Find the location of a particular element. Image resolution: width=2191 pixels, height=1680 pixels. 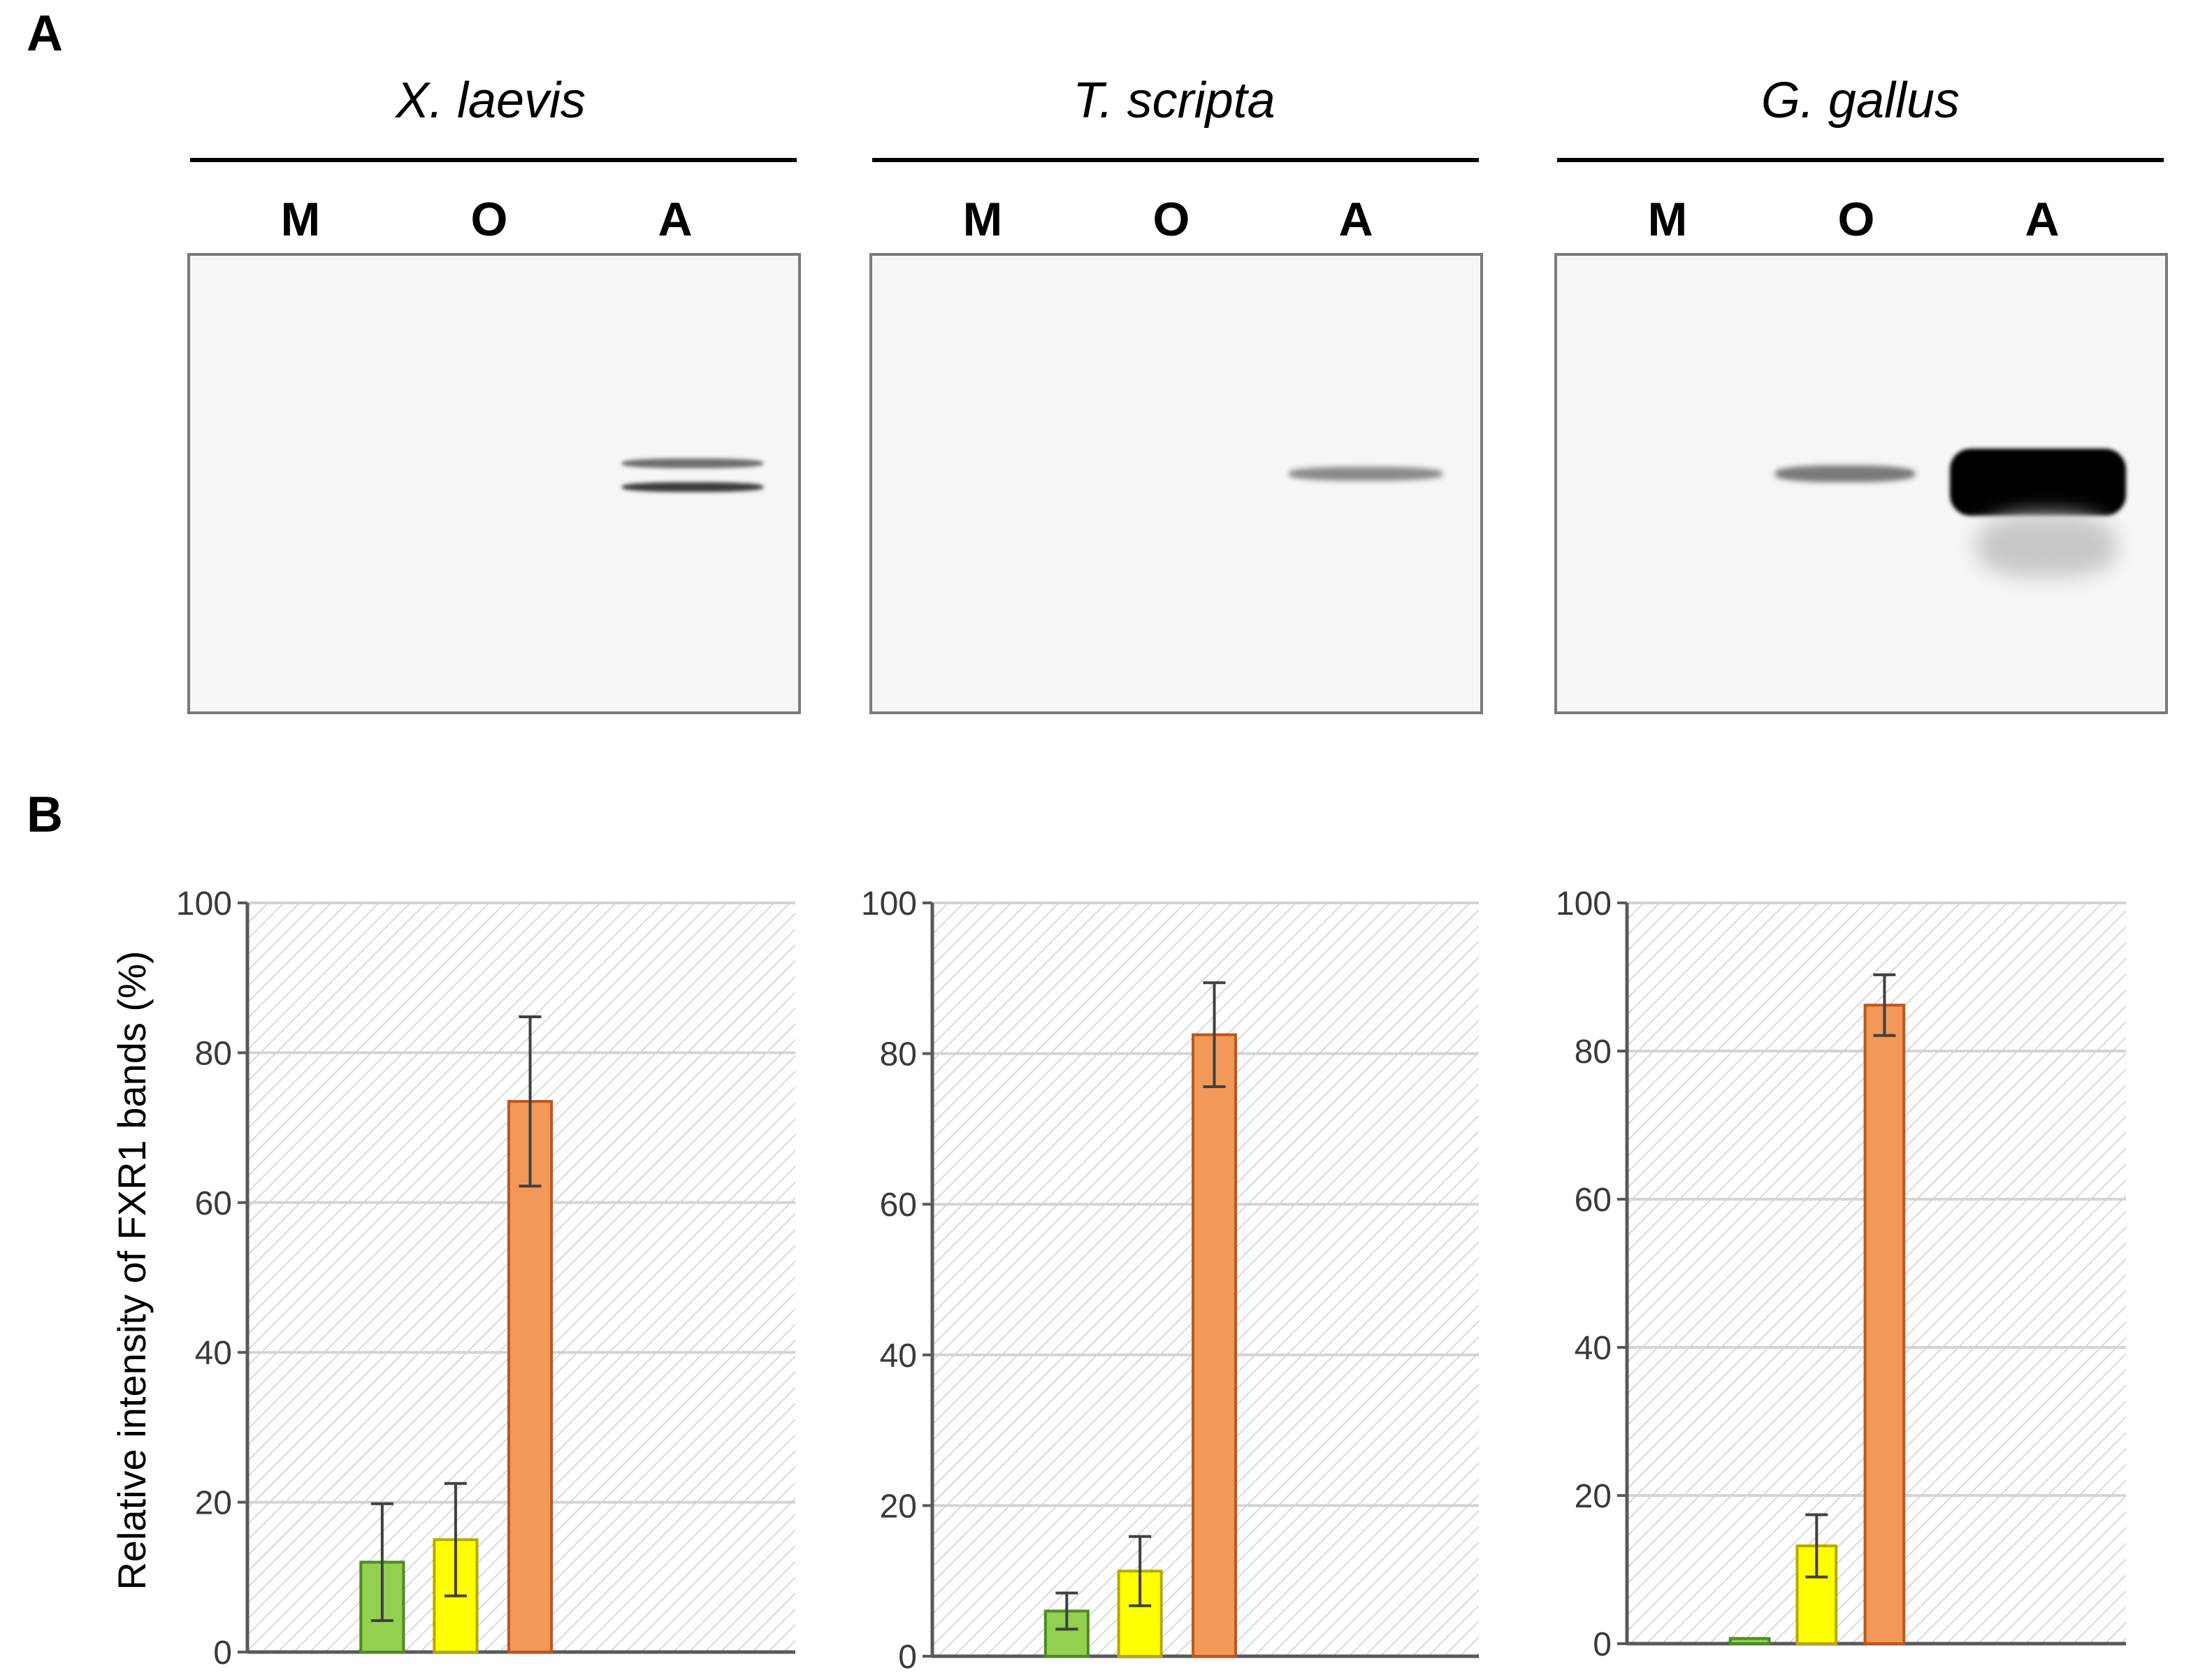

species-title-g-gallus: G. gallus is located at coordinates (1860, 101).